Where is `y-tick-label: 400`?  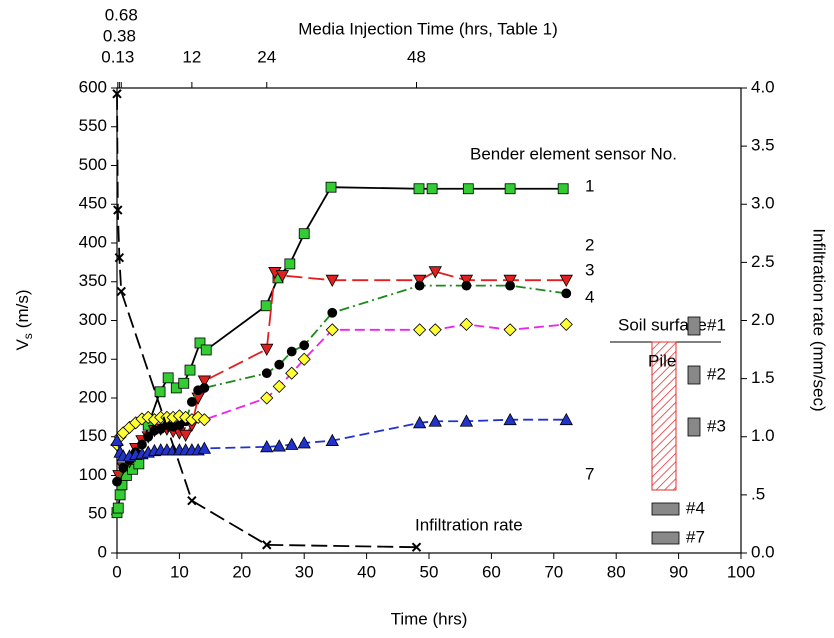
y-tick-label: 400 is located at coordinates (93, 241).